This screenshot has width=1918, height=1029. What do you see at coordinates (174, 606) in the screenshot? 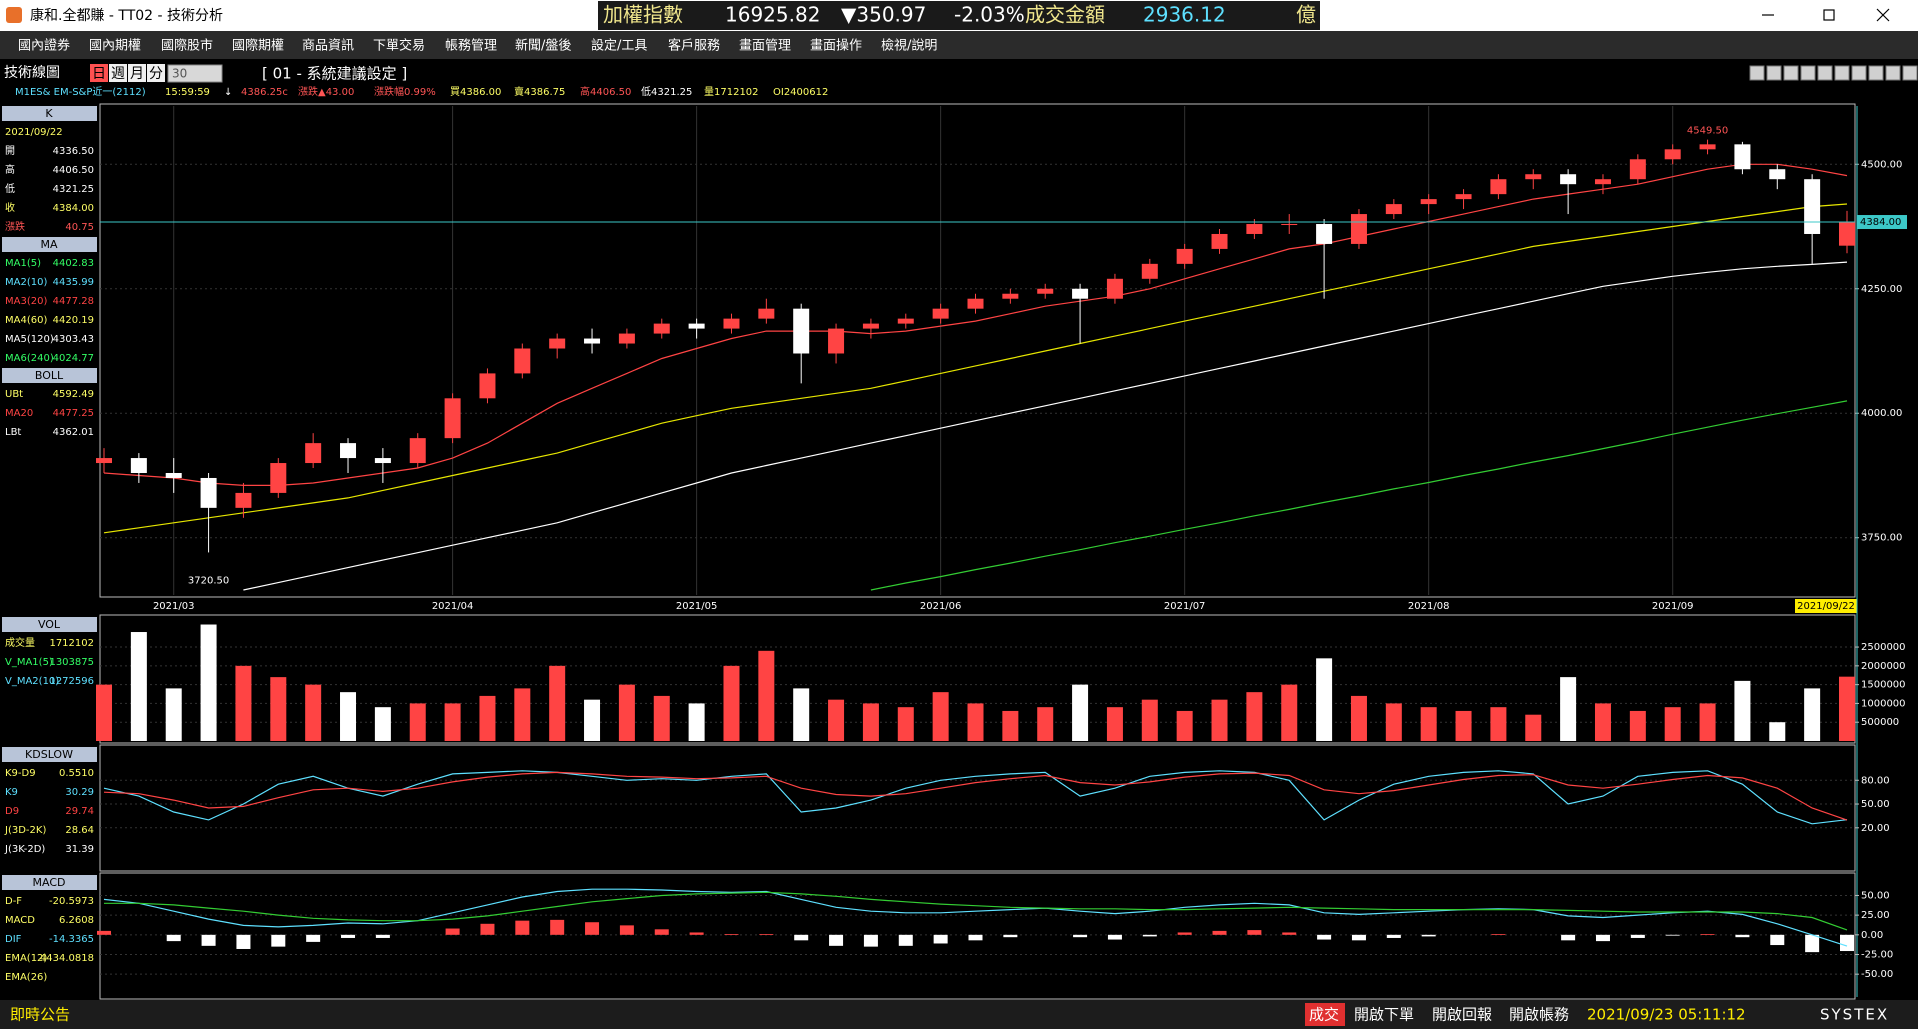
I see `x-tick-label: 2021/03` at bounding box center [174, 606].